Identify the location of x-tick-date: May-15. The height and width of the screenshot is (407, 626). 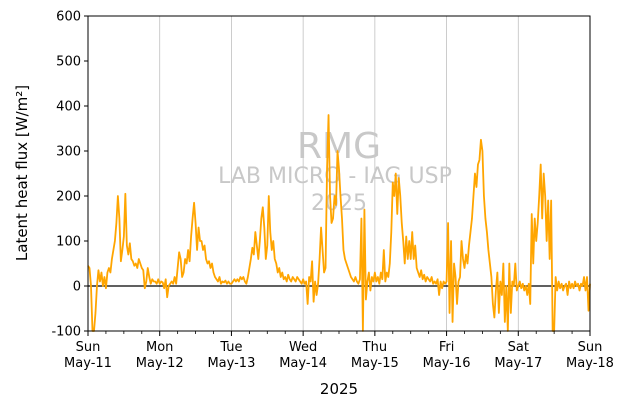
(375, 363).